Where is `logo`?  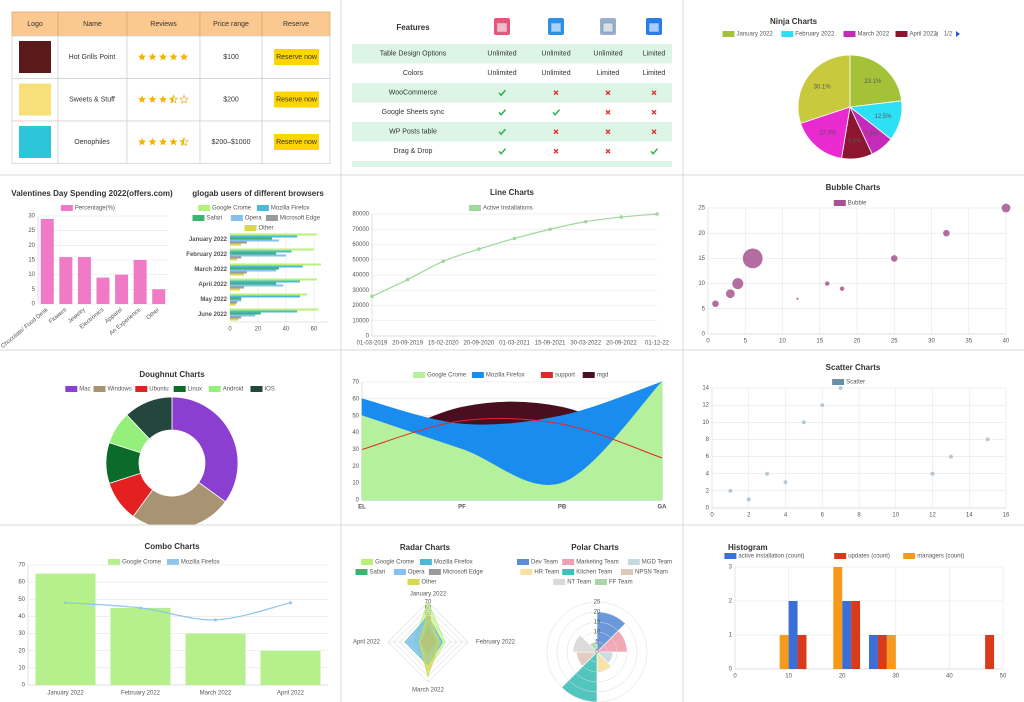
logo is located at coordinates (35, 99).